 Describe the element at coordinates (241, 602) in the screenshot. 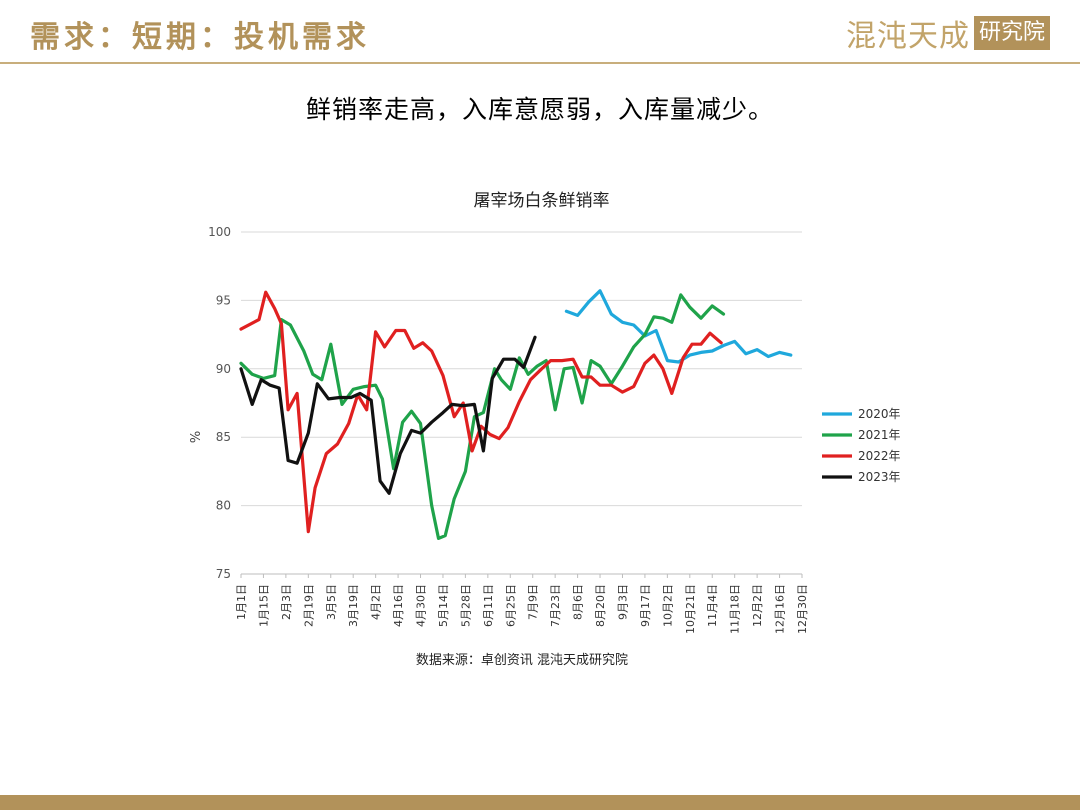

I see `x-tick-label: 1月1日` at that location.